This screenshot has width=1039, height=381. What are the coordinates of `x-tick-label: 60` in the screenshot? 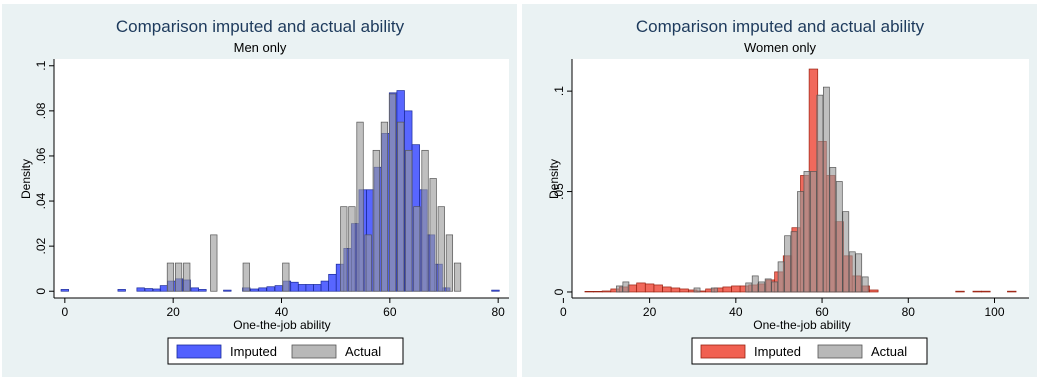 It's located at (390, 312).